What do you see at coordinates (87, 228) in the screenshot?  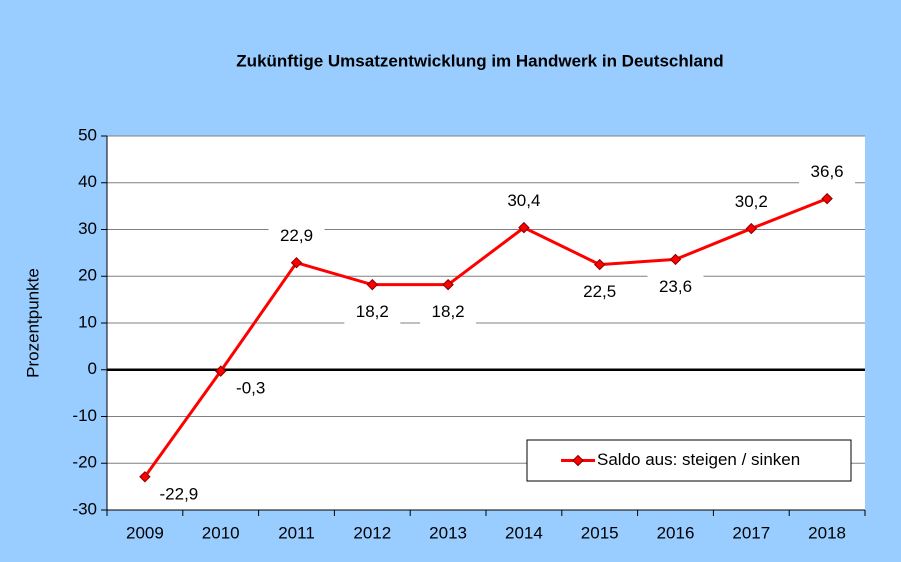 I see `y-tick-label: 30` at bounding box center [87, 228].